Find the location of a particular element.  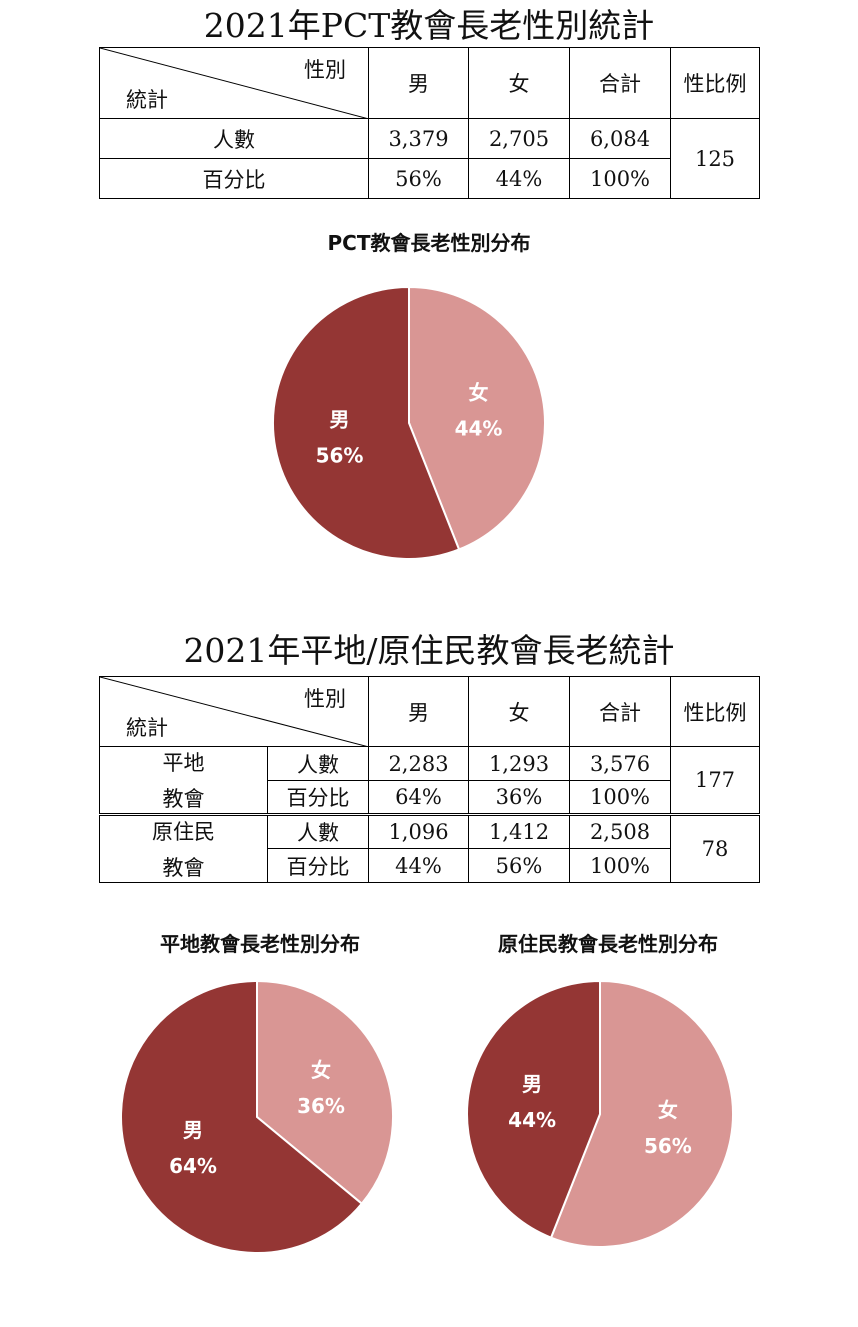

pie1-title: PCT教會長老性別分布 is located at coordinates (429, 243).